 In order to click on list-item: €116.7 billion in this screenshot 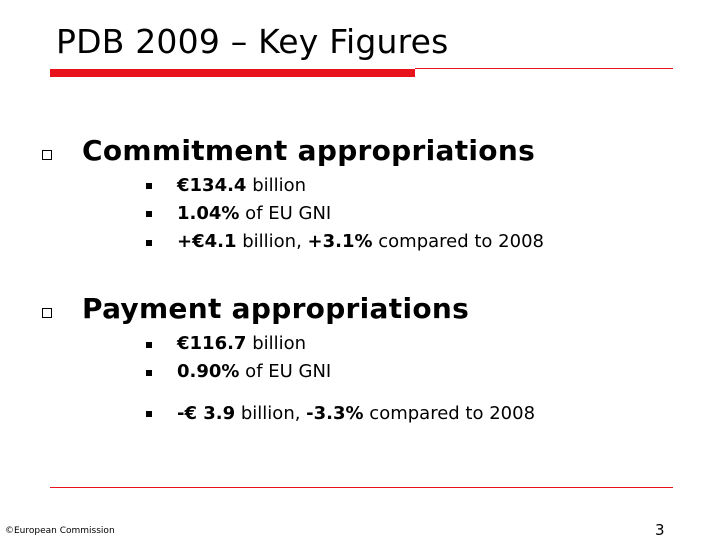, I will do `click(242, 343)`.